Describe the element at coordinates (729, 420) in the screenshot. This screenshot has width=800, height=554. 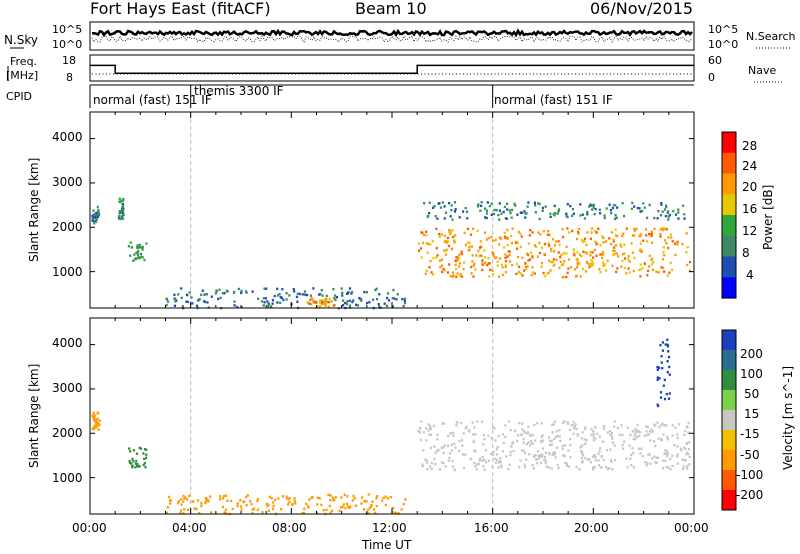
I see `colorbar-swatch` at that location.